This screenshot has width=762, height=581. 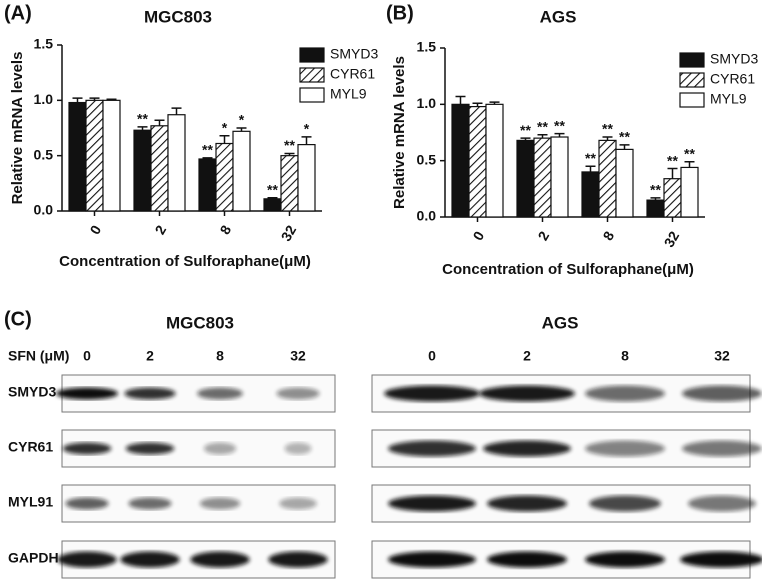 I want to click on protein-label: MYL91, so click(x=30, y=502).